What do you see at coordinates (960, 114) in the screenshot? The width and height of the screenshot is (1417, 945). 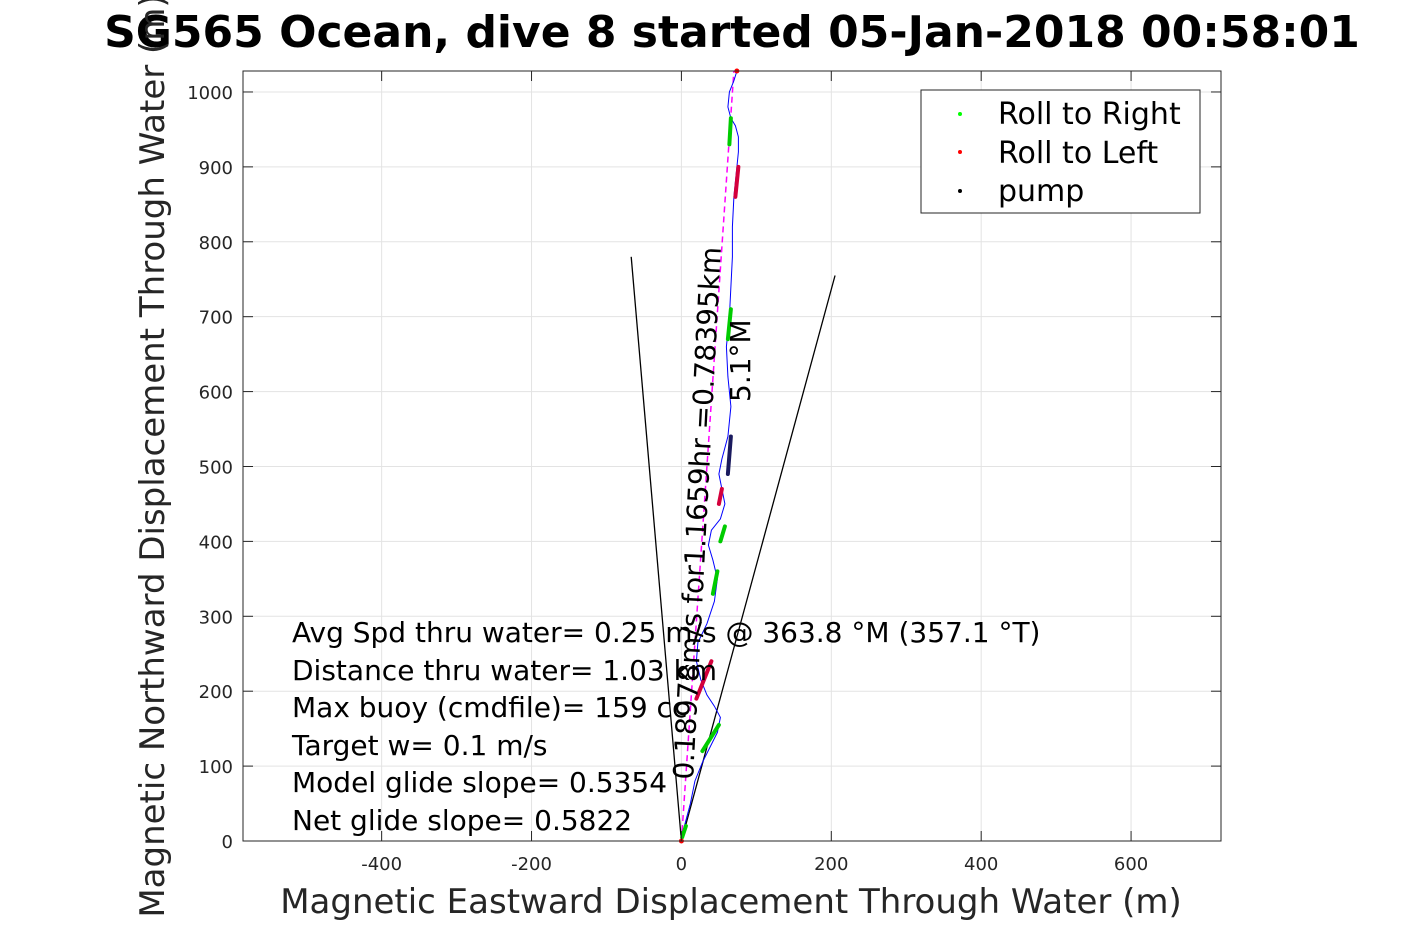 I see `legend-marker-roll-right` at bounding box center [960, 114].